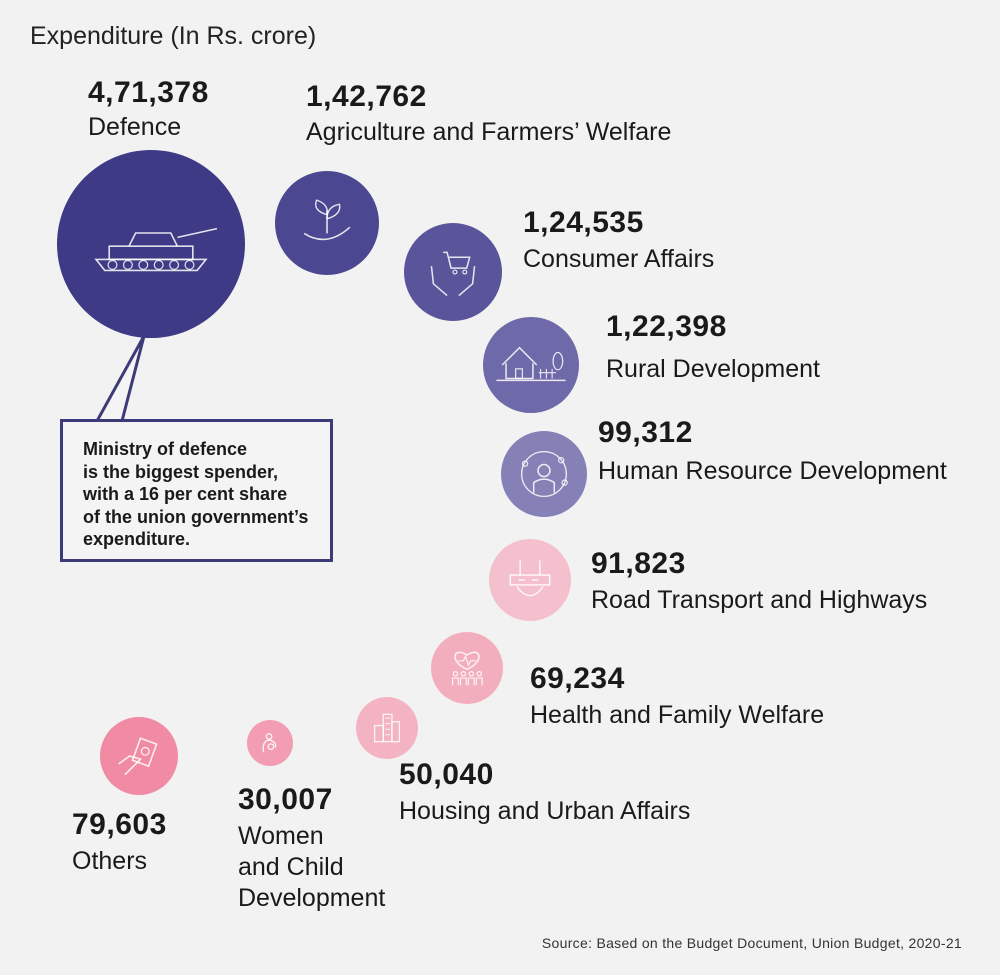 This screenshot has height=975, width=1000. I want to click on value-label: 1,22,398, so click(666, 326).